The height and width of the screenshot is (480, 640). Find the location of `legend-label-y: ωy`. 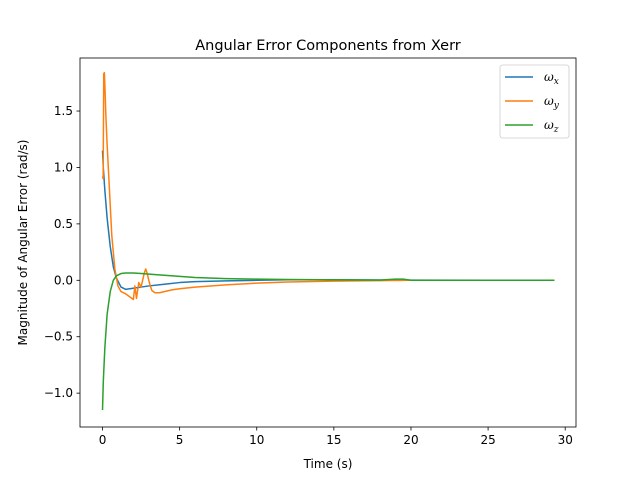

legend-label-y: ωy is located at coordinates (552, 102).